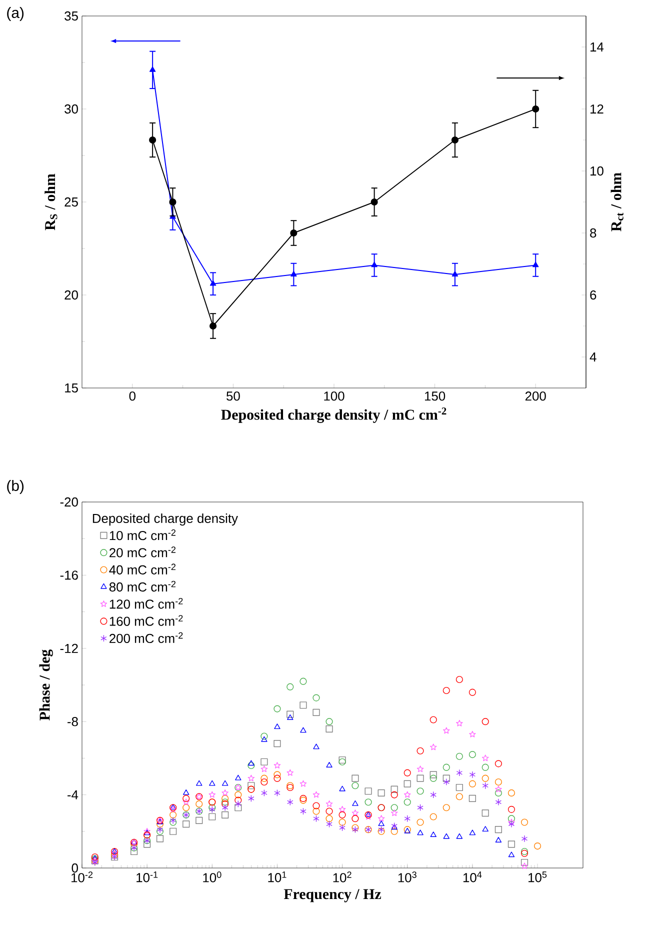 The height and width of the screenshot is (939, 662). I want to click on chart-title: (a), so click(15, 14).